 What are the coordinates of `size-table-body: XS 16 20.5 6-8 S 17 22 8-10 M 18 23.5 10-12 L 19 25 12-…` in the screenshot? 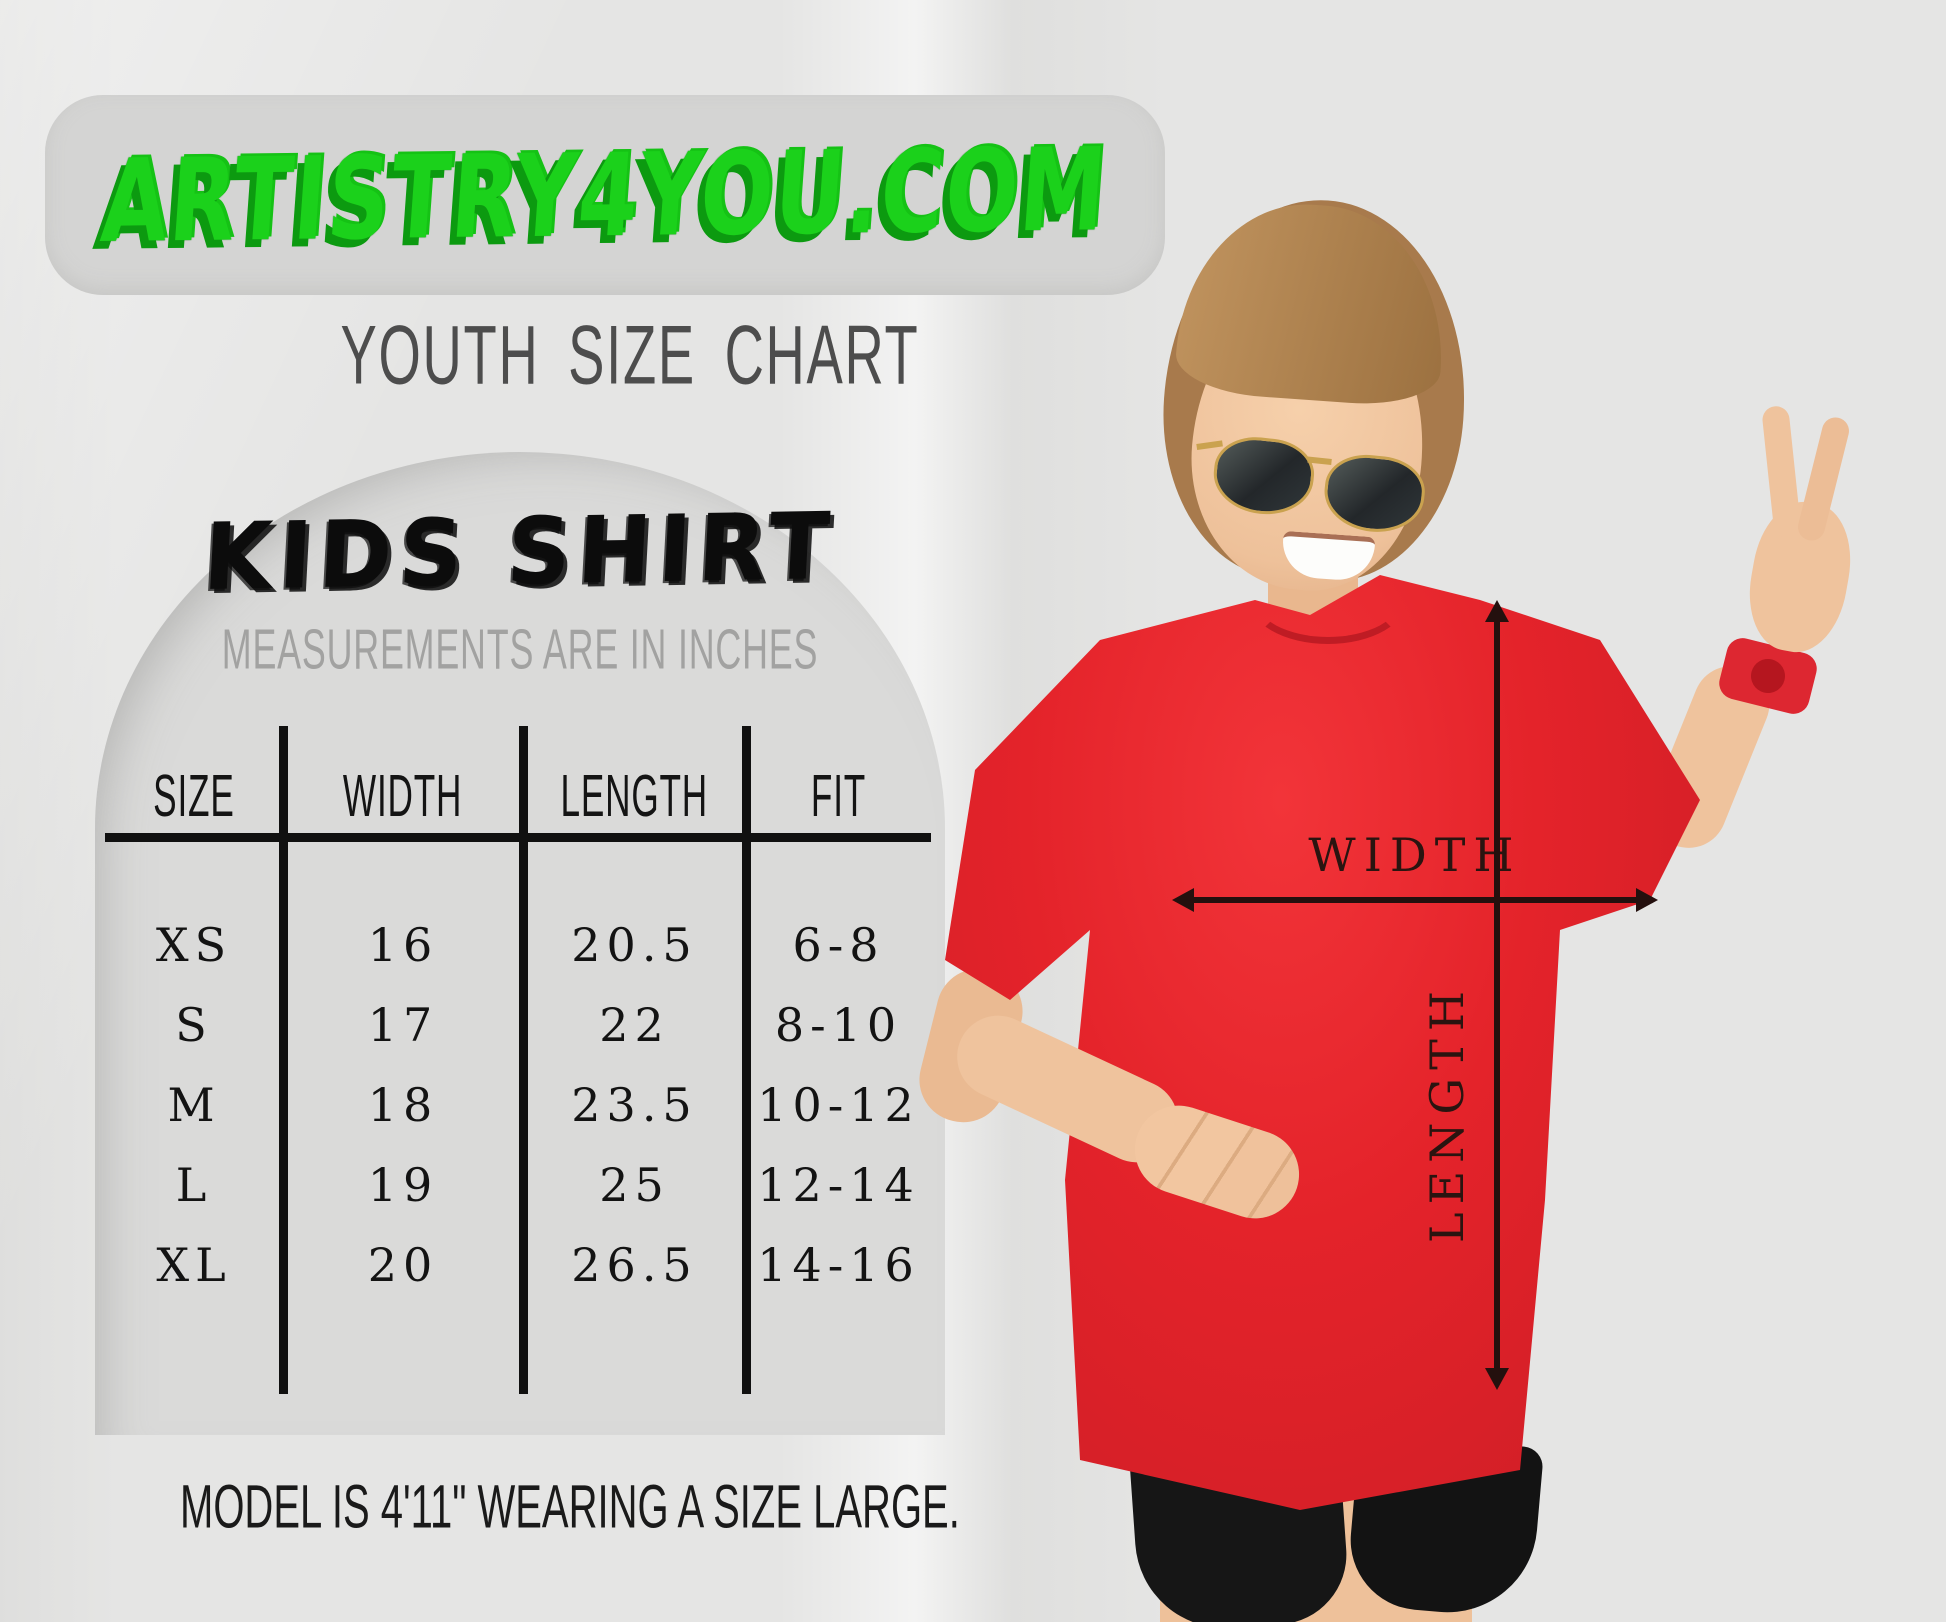 It's located at (518, 1105).